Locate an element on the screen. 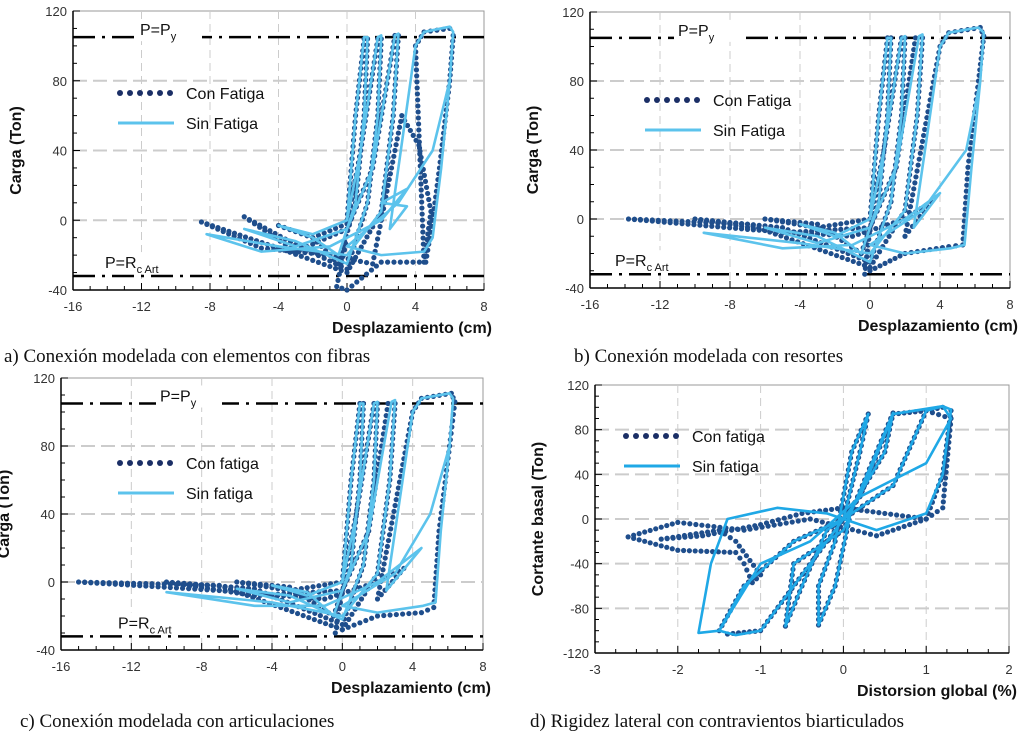  reference-line-subscript: y is located at coordinates (174, 37).